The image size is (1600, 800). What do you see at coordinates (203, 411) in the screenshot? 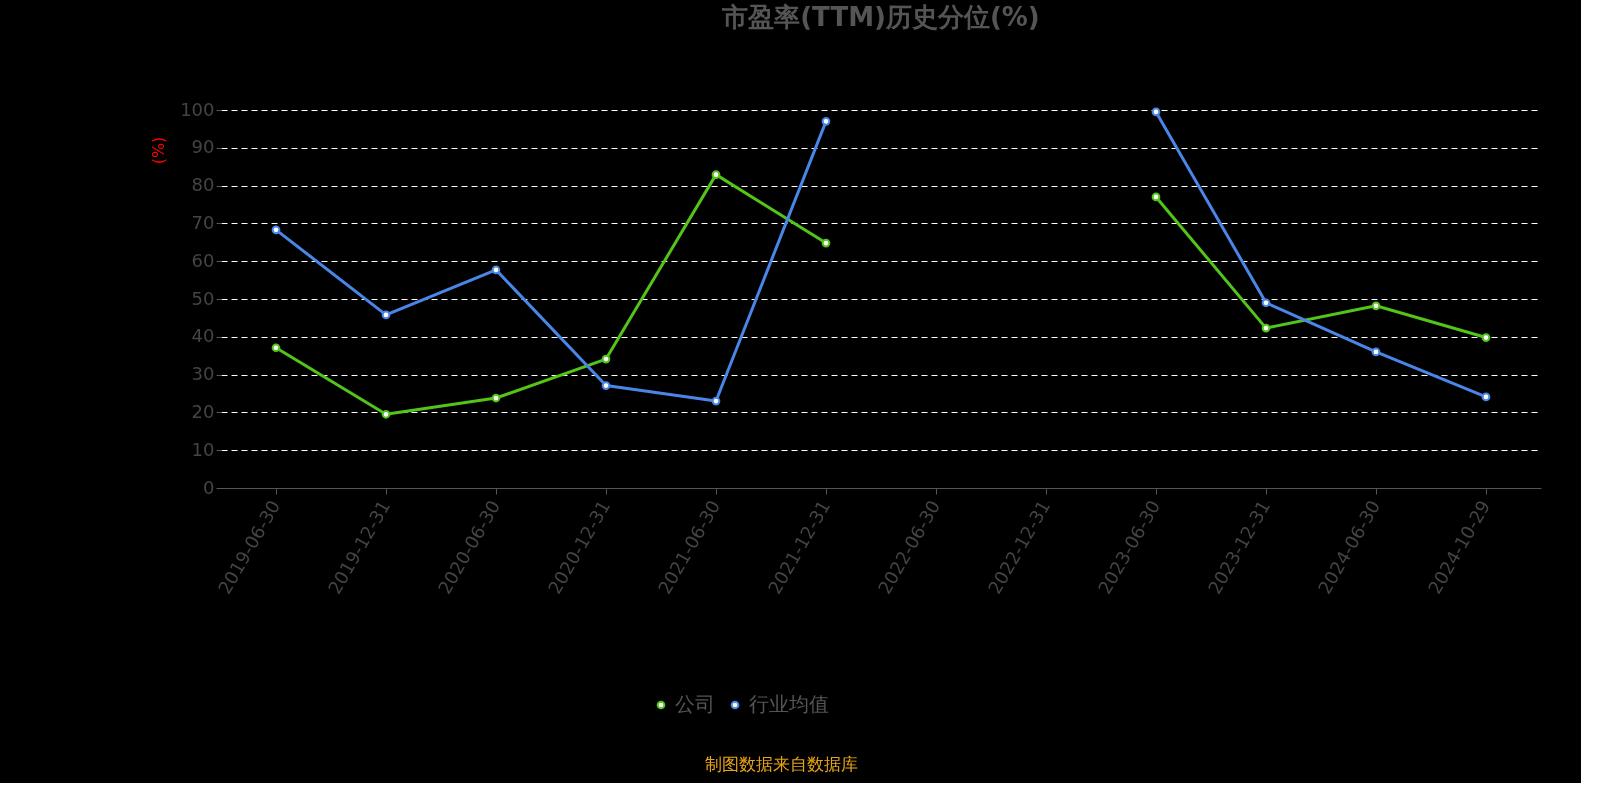
I see `y-tick-label: 20` at bounding box center [203, 411].